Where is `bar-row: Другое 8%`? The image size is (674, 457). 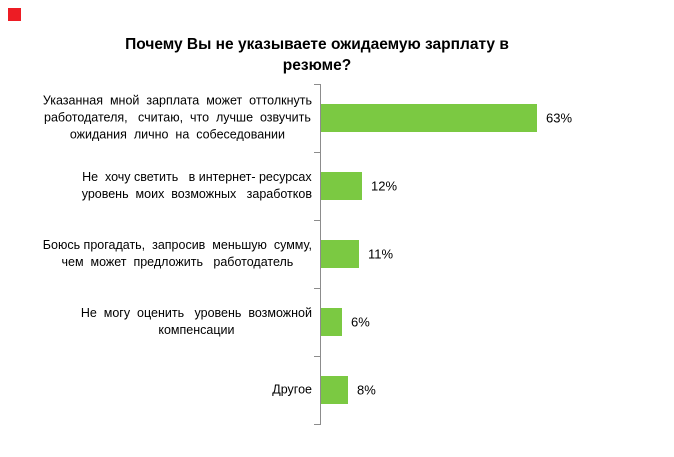
bar-row: Другое 8% is located at coordinates (337, 390).